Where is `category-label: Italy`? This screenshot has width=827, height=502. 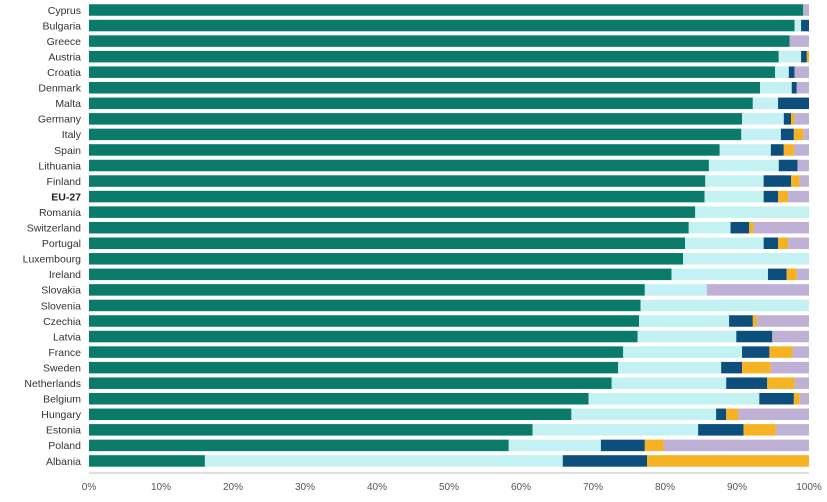 category-label: Italy is located at coordinates (72, 135).